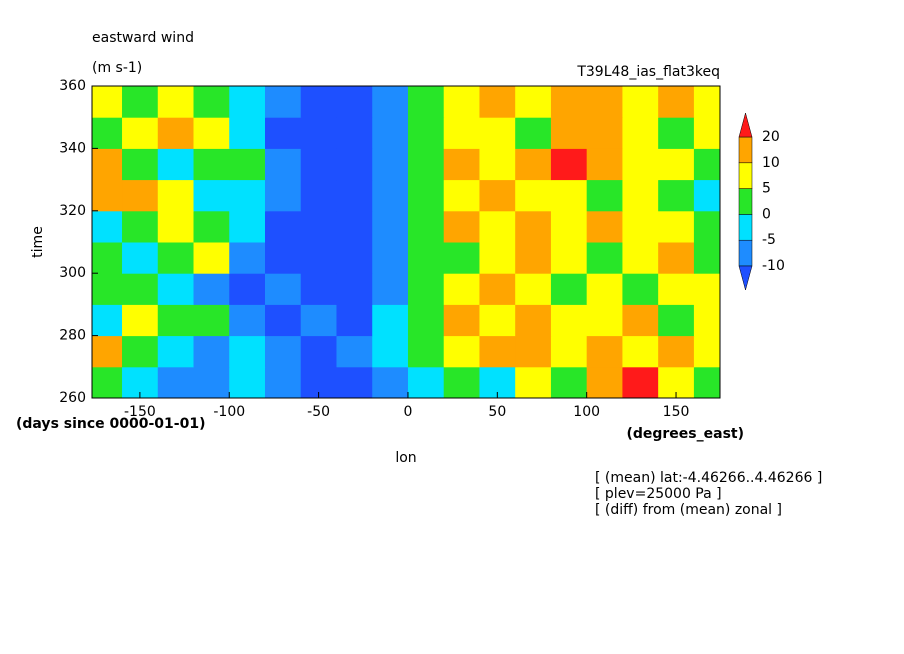 This screenshot has height=654, width=904. What do you see at coordinates (72, 86) in the screenshot?
I see `y-tick-label: 360` at bounding box center [72, 86].